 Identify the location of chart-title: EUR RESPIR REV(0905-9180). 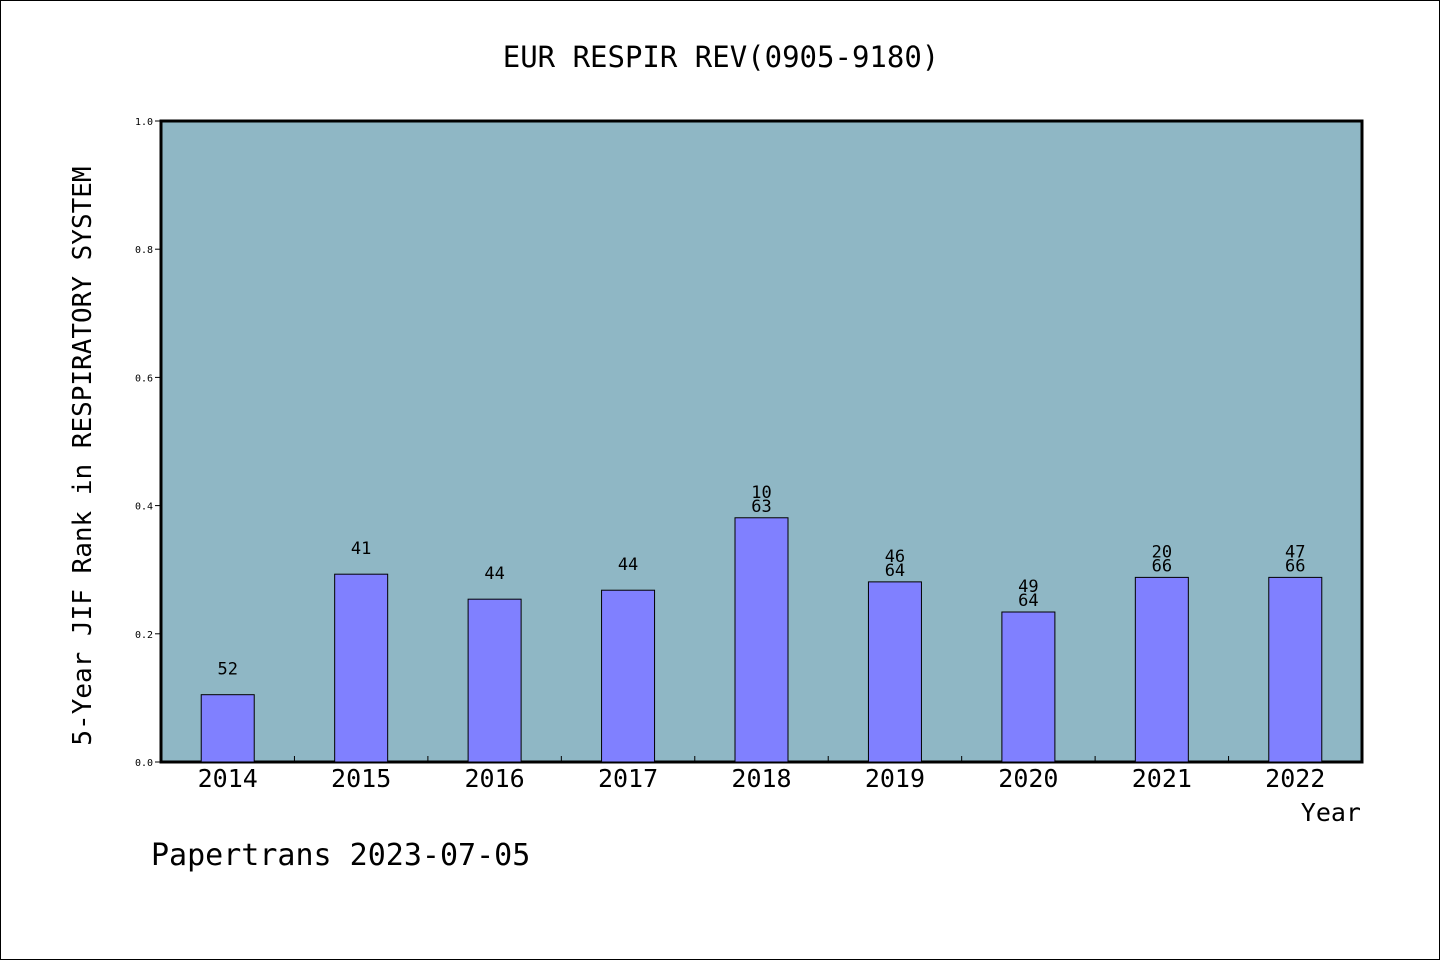
(721, 57).